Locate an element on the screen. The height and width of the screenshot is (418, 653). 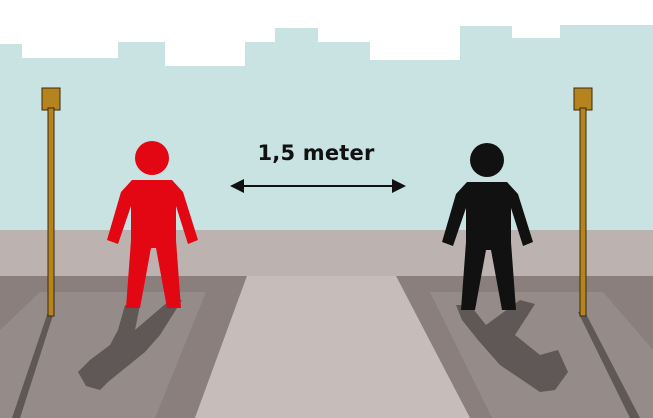
distance-arrow is located at coordinates (318, 186).